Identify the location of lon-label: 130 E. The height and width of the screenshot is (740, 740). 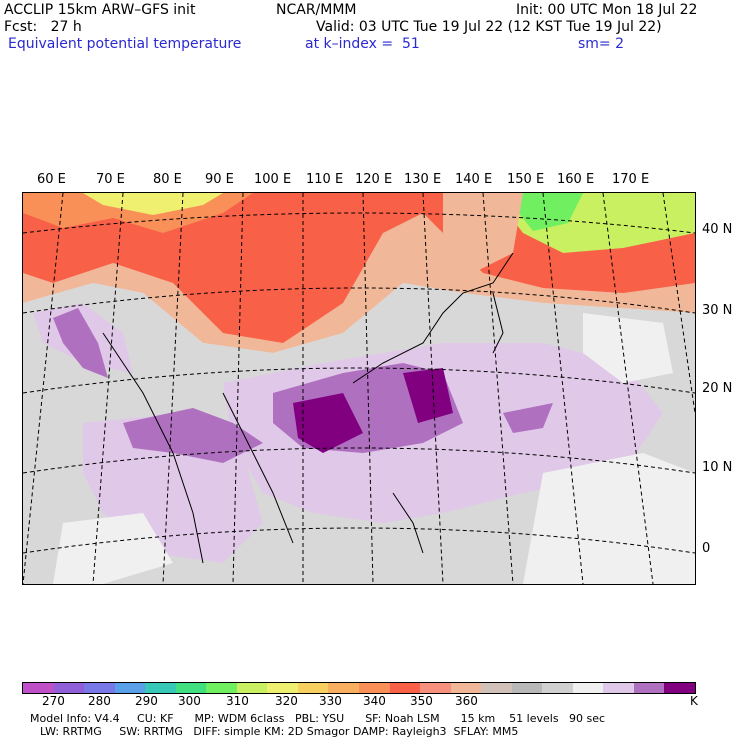
(423, 179).